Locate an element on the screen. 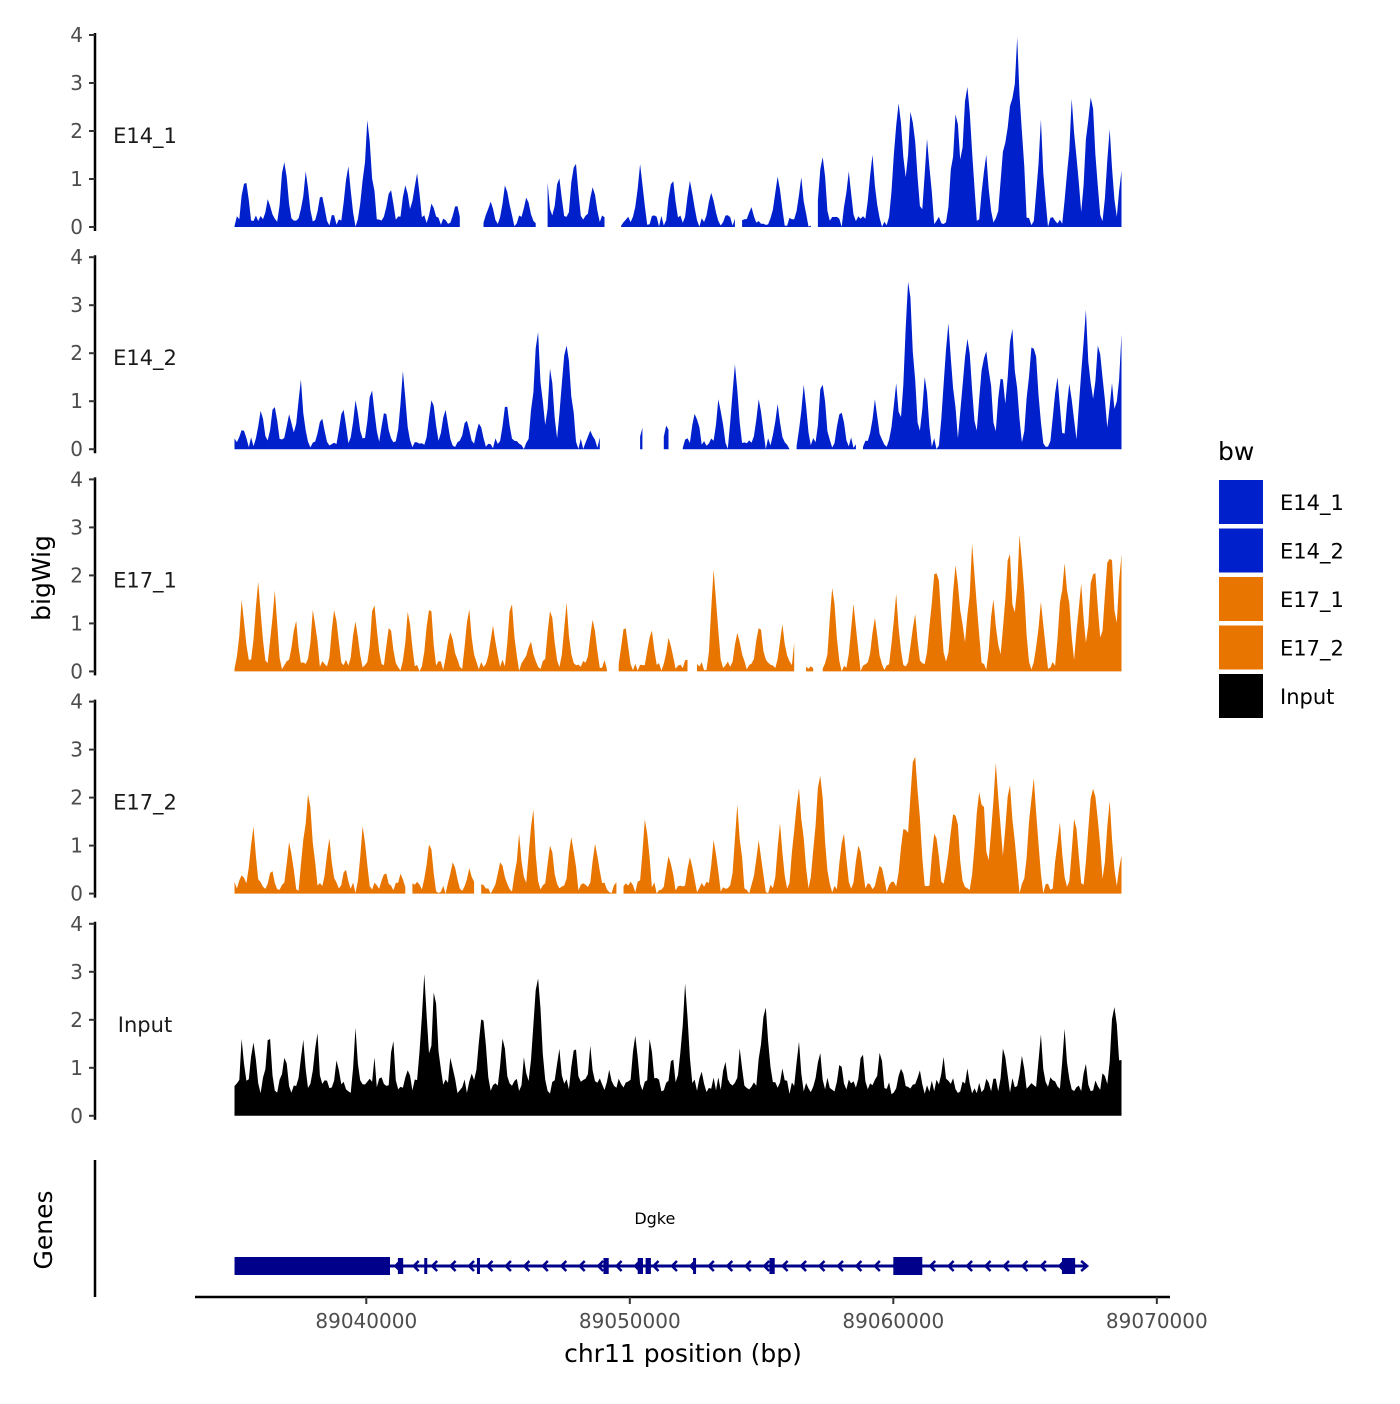 The image size is (1400, 1404). y-tick-label-E17_2-0: 0 is located at coordinates (76, 894).